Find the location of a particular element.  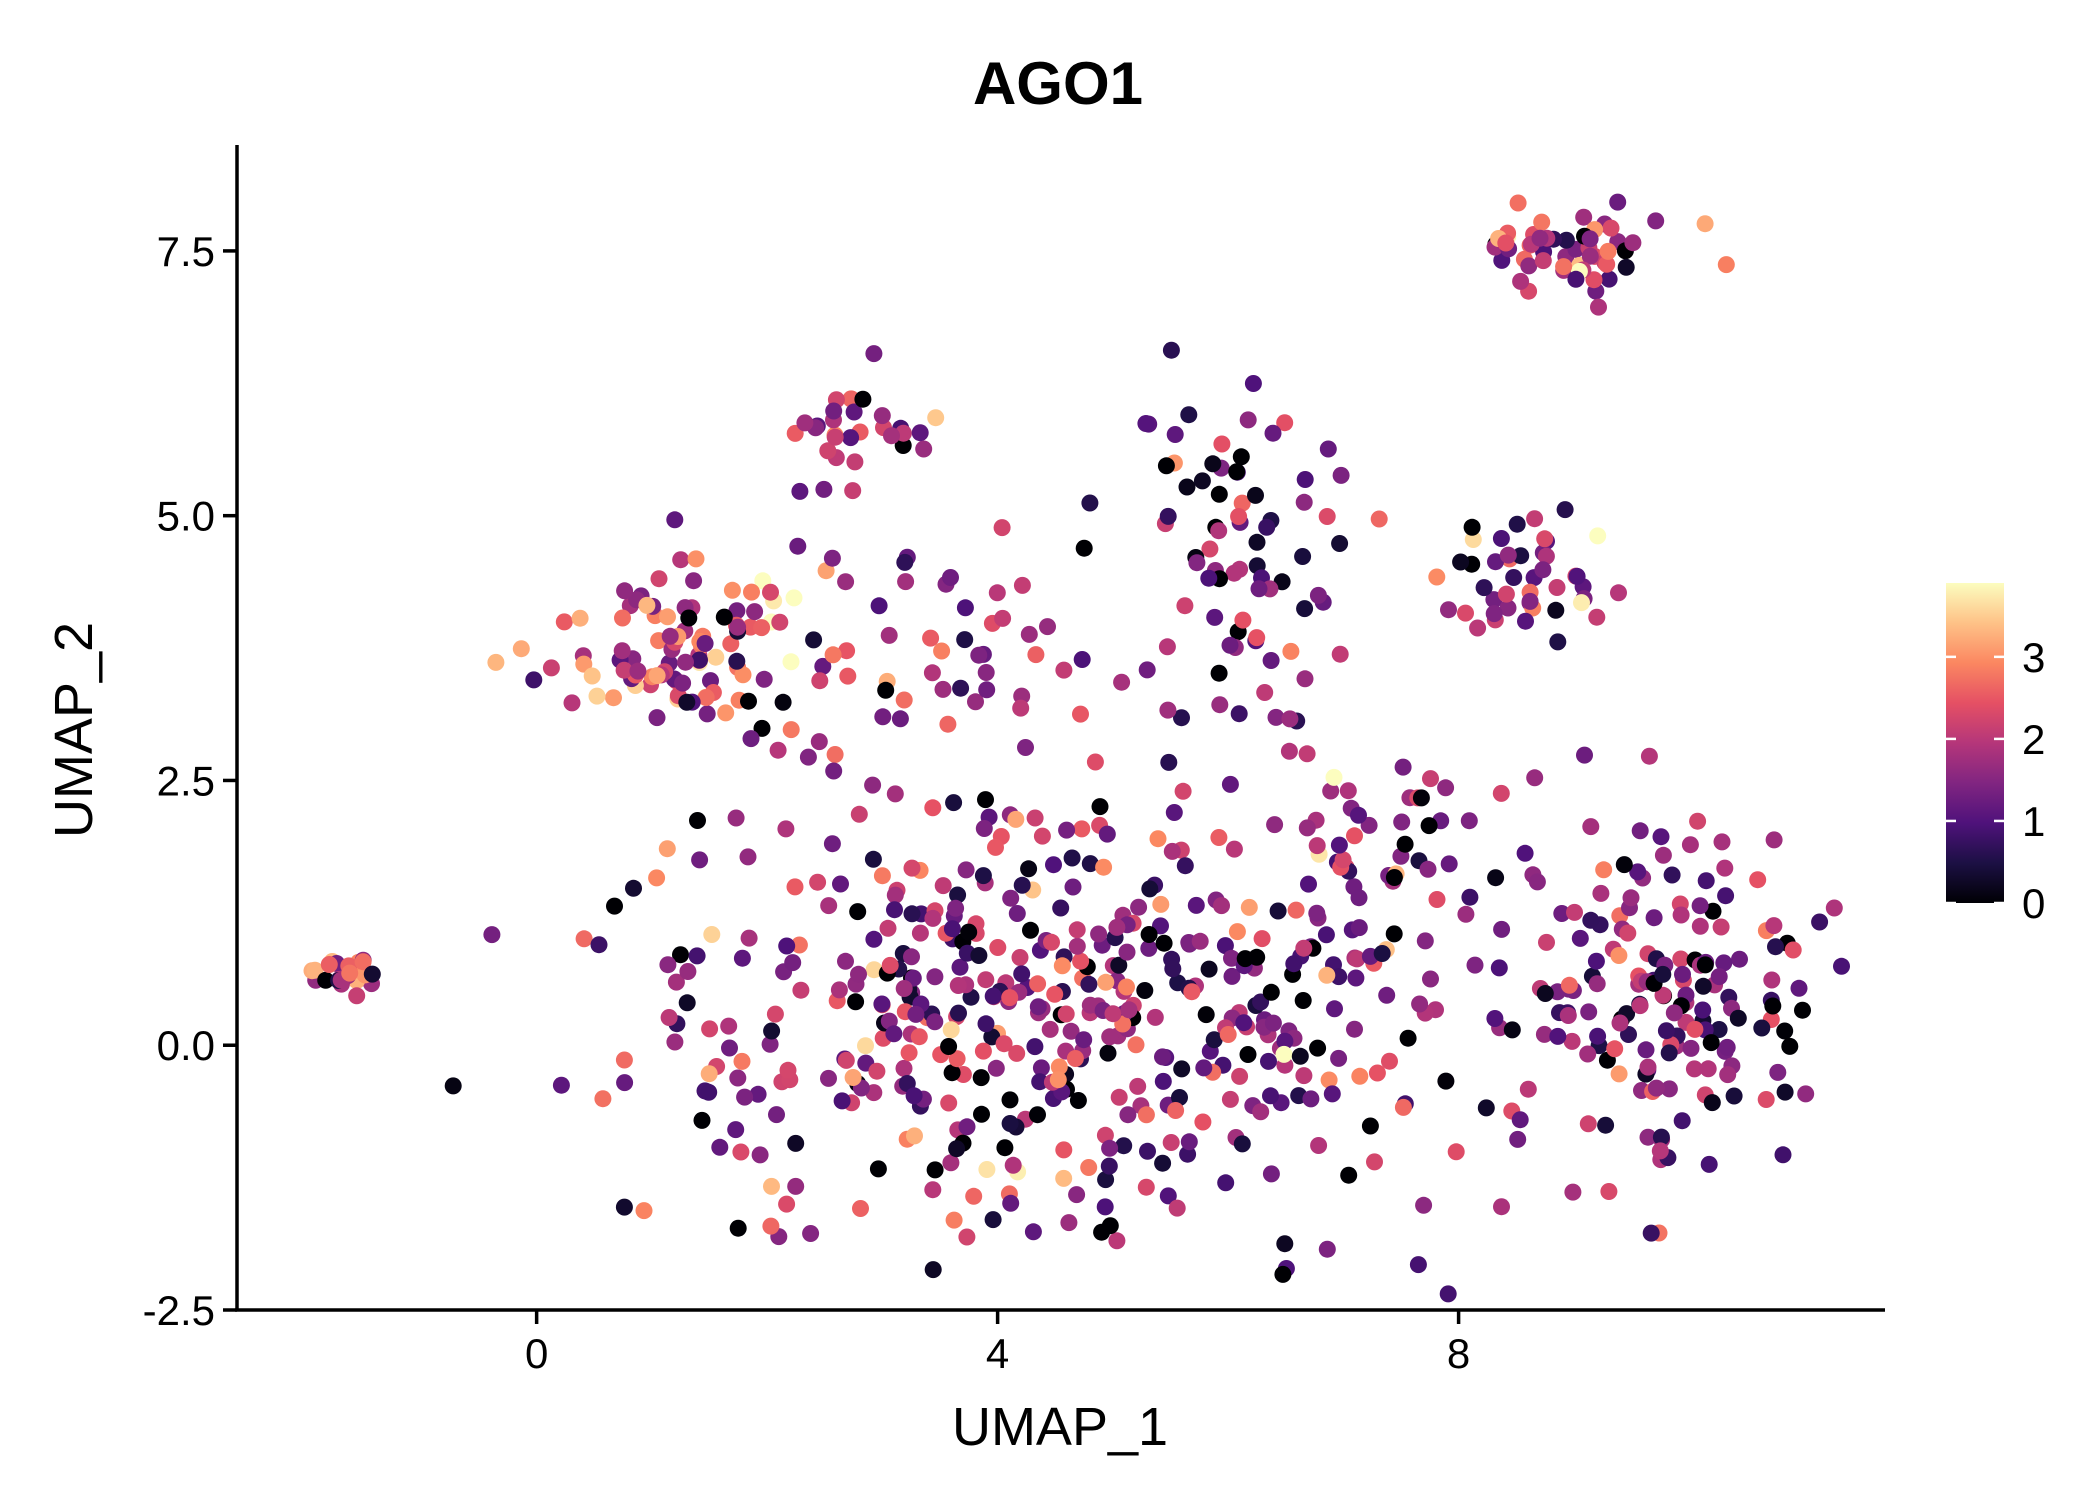

x-tick-label: 8 is located at coordinates (1458, 1353).